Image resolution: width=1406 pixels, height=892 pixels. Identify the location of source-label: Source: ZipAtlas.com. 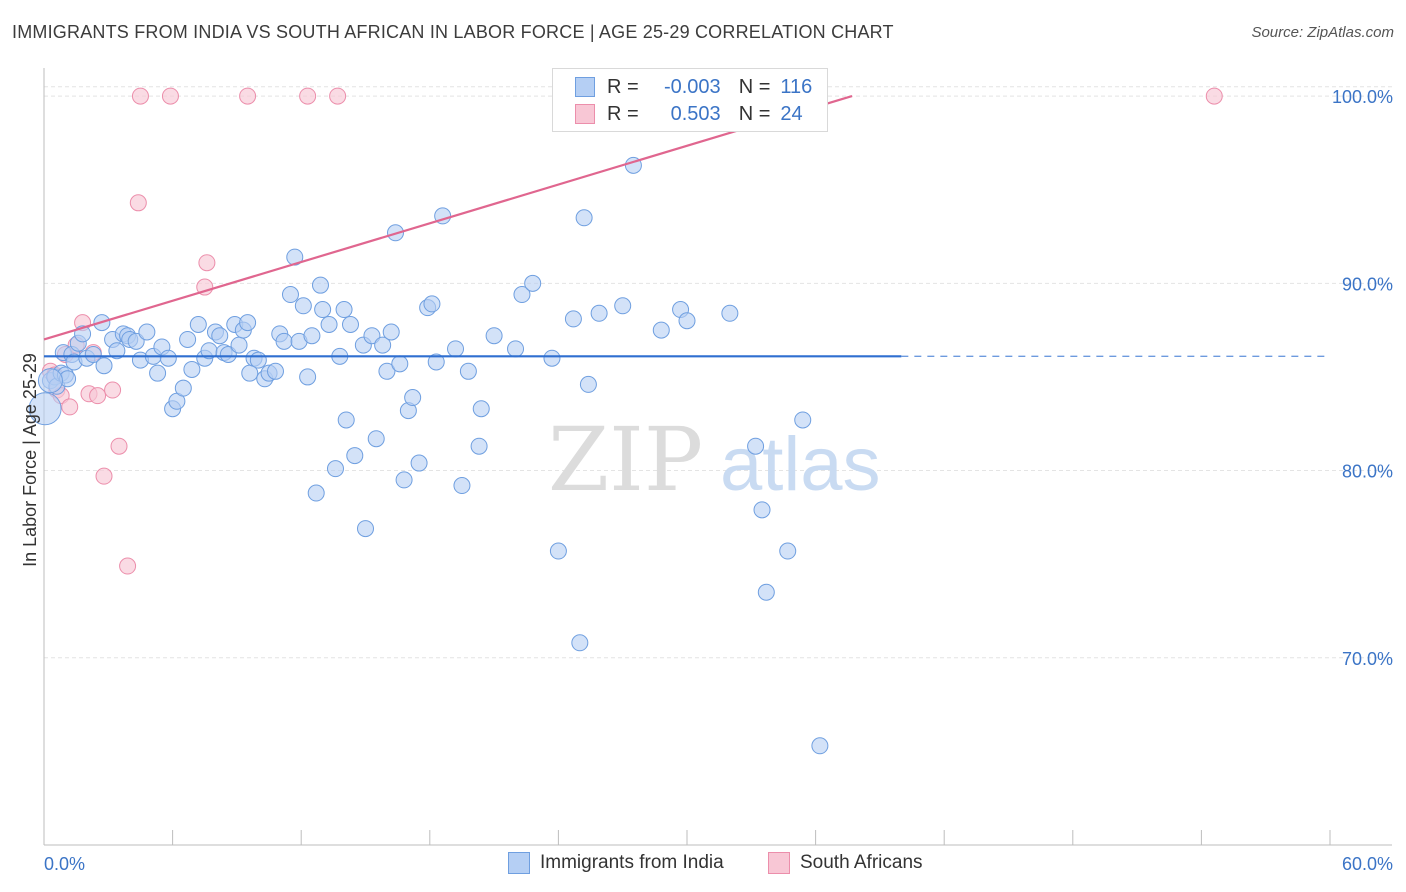
(1322, 32).